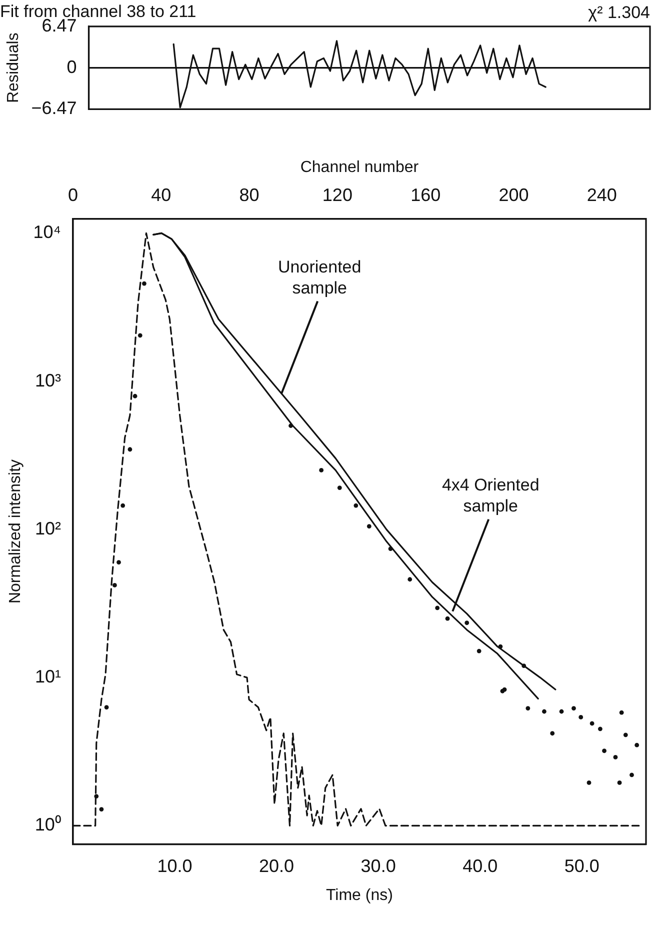  What do you see at coordinates (54, 108) in the screenshot?
I see `y-tick-label: −6.47` at bounding box center [54, 108].